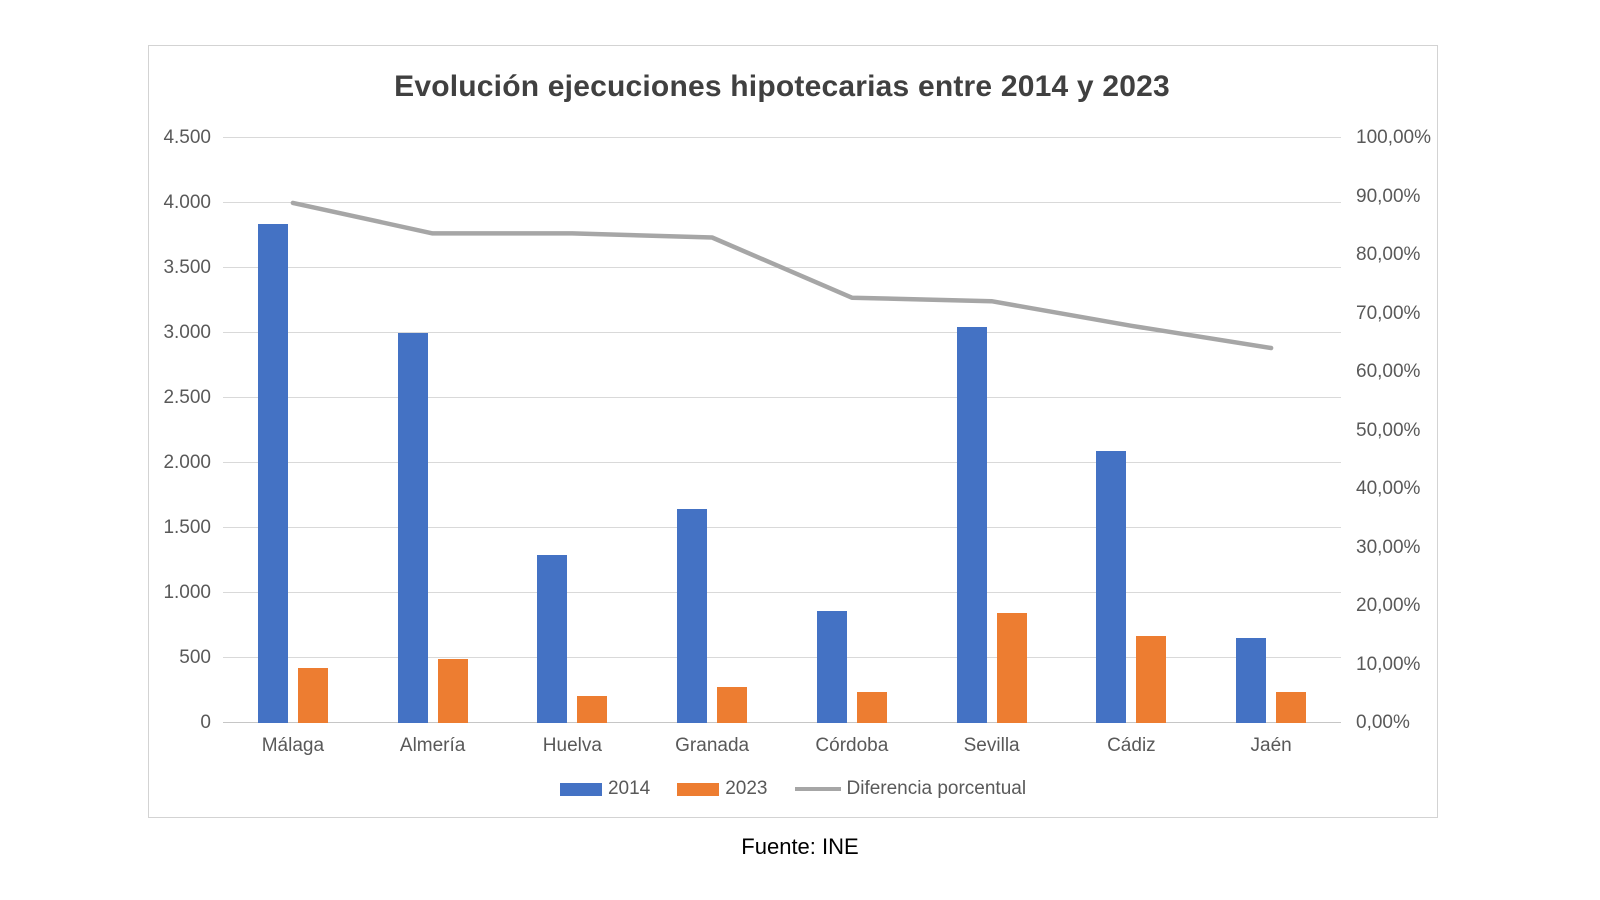 The width and height of the screenshot is (1600, 900). I want to click on category-label-Huelva: Huelva, so click(572, 745).